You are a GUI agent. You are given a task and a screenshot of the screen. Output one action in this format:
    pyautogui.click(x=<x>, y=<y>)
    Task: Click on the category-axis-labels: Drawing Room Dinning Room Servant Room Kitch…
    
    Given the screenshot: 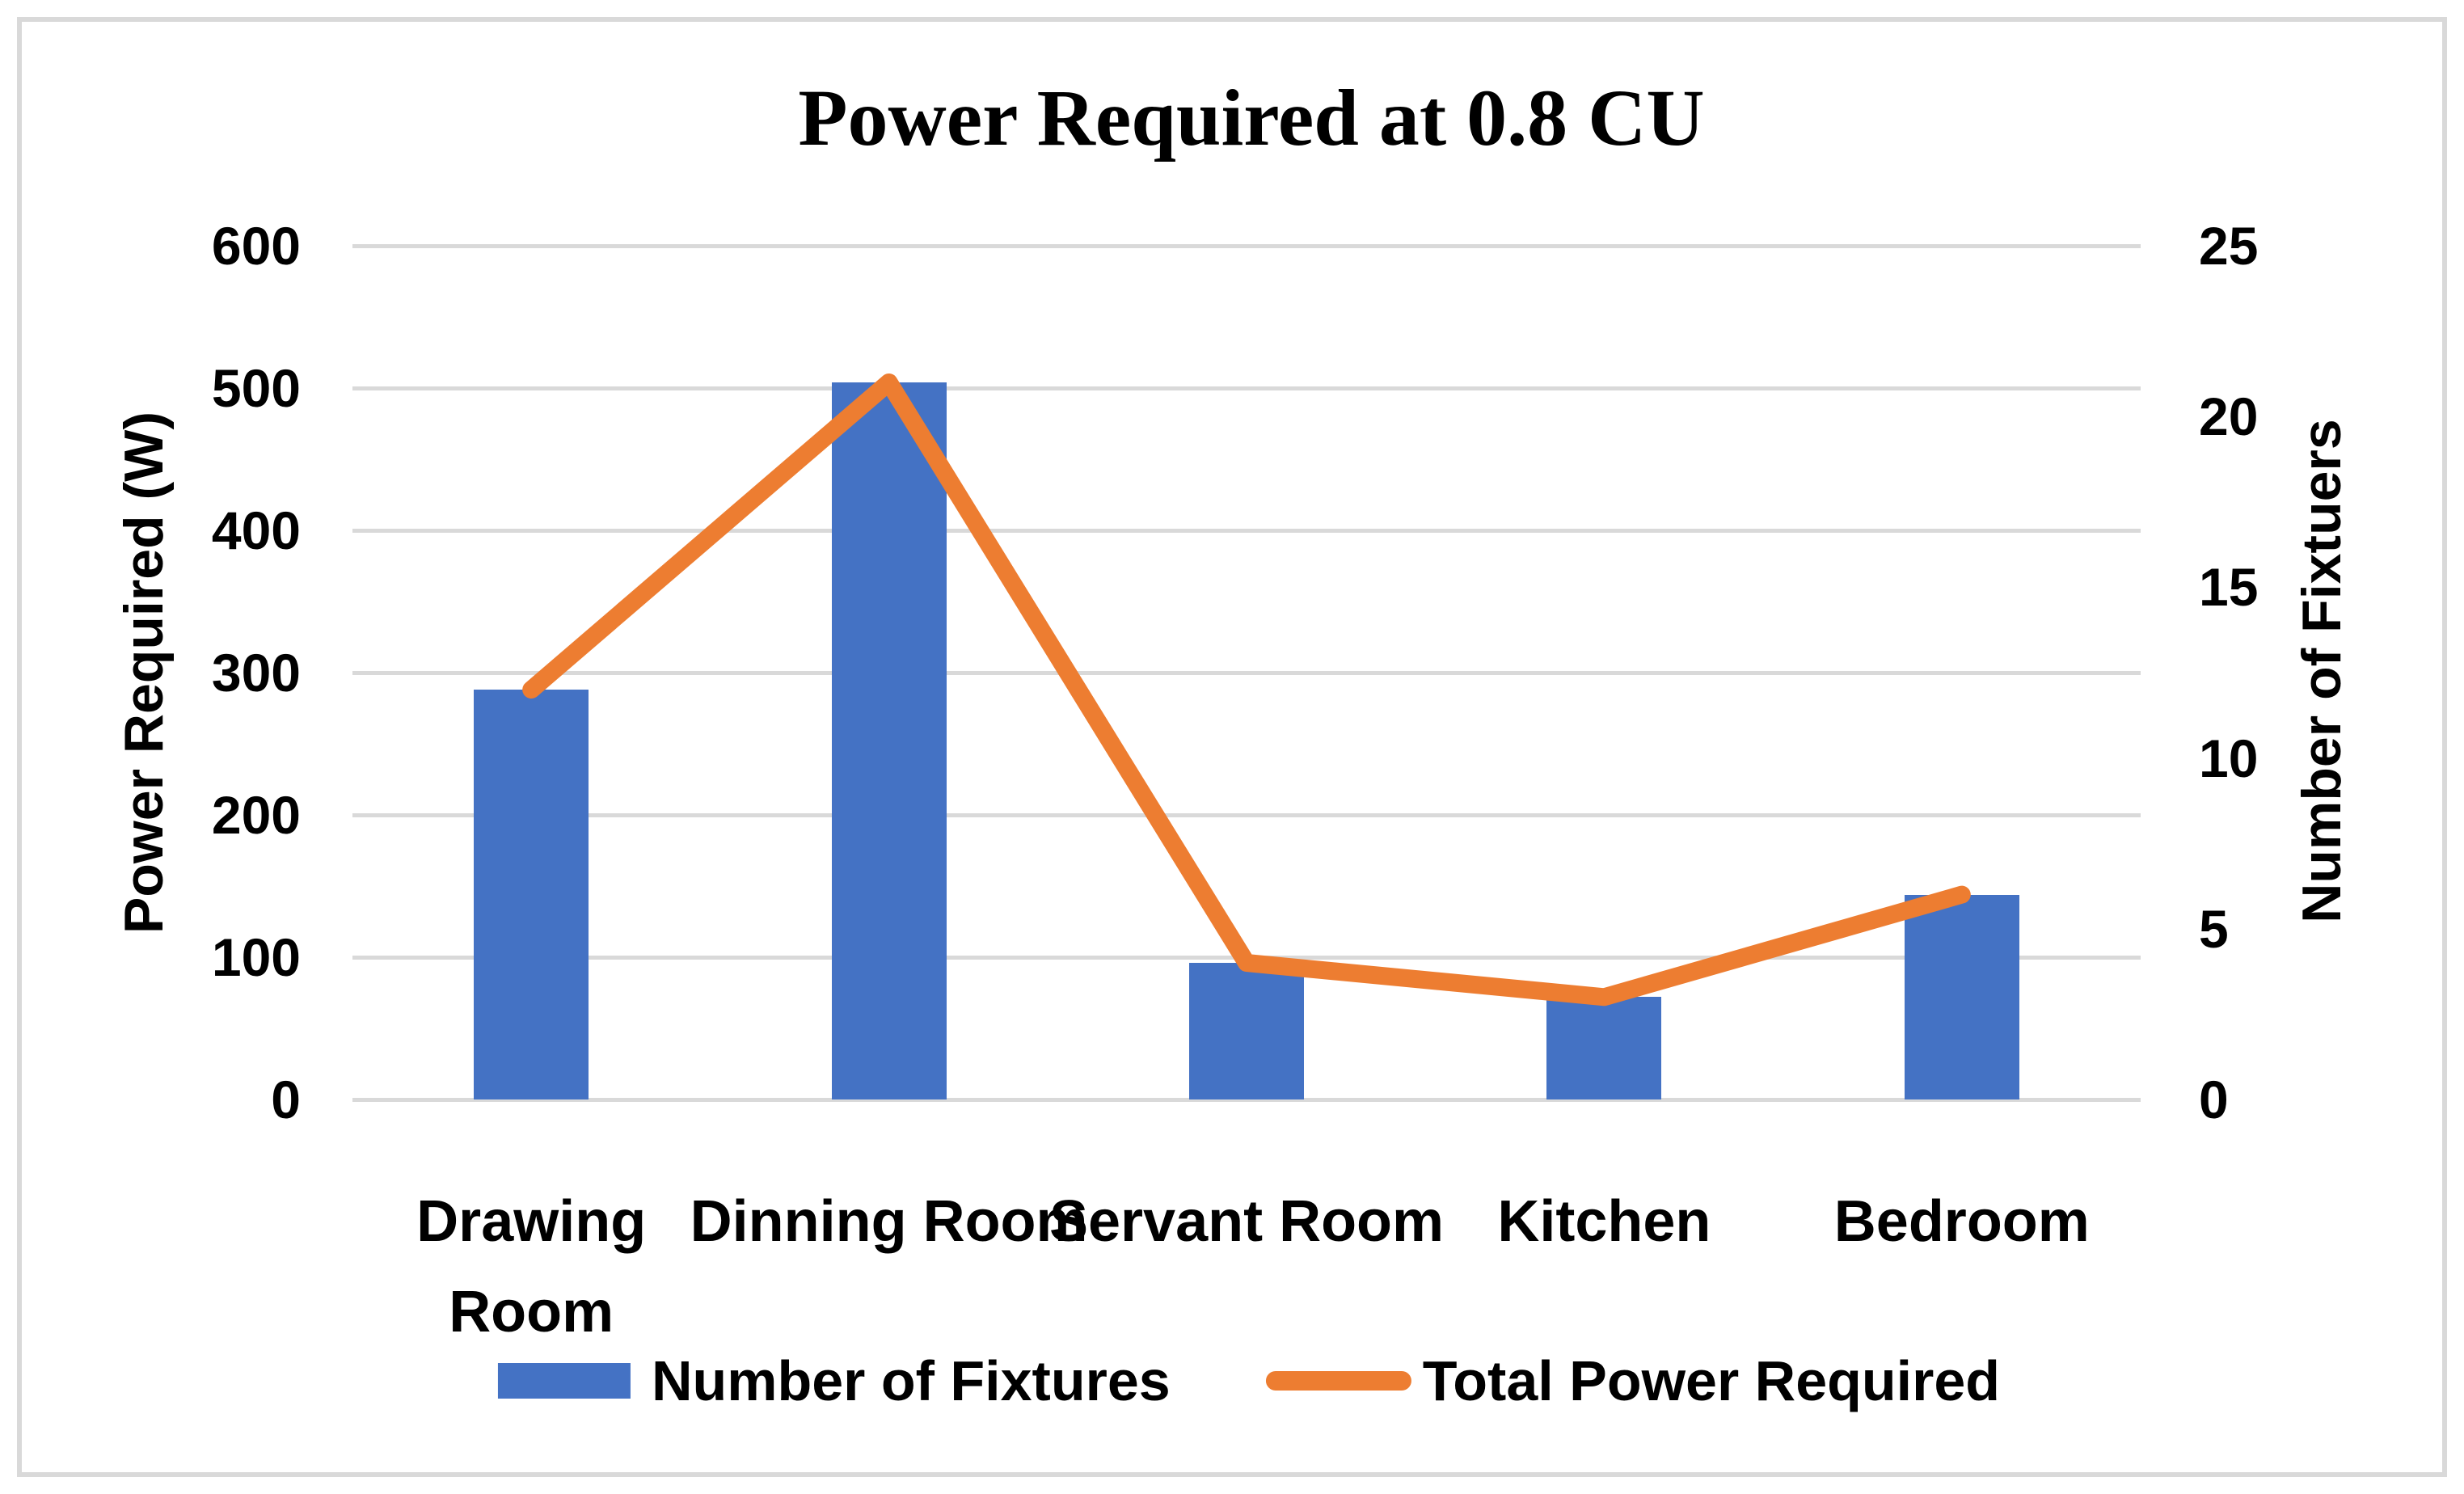 What is the action you would take?
    pyautogui.click(x=1247, y=1281)
    